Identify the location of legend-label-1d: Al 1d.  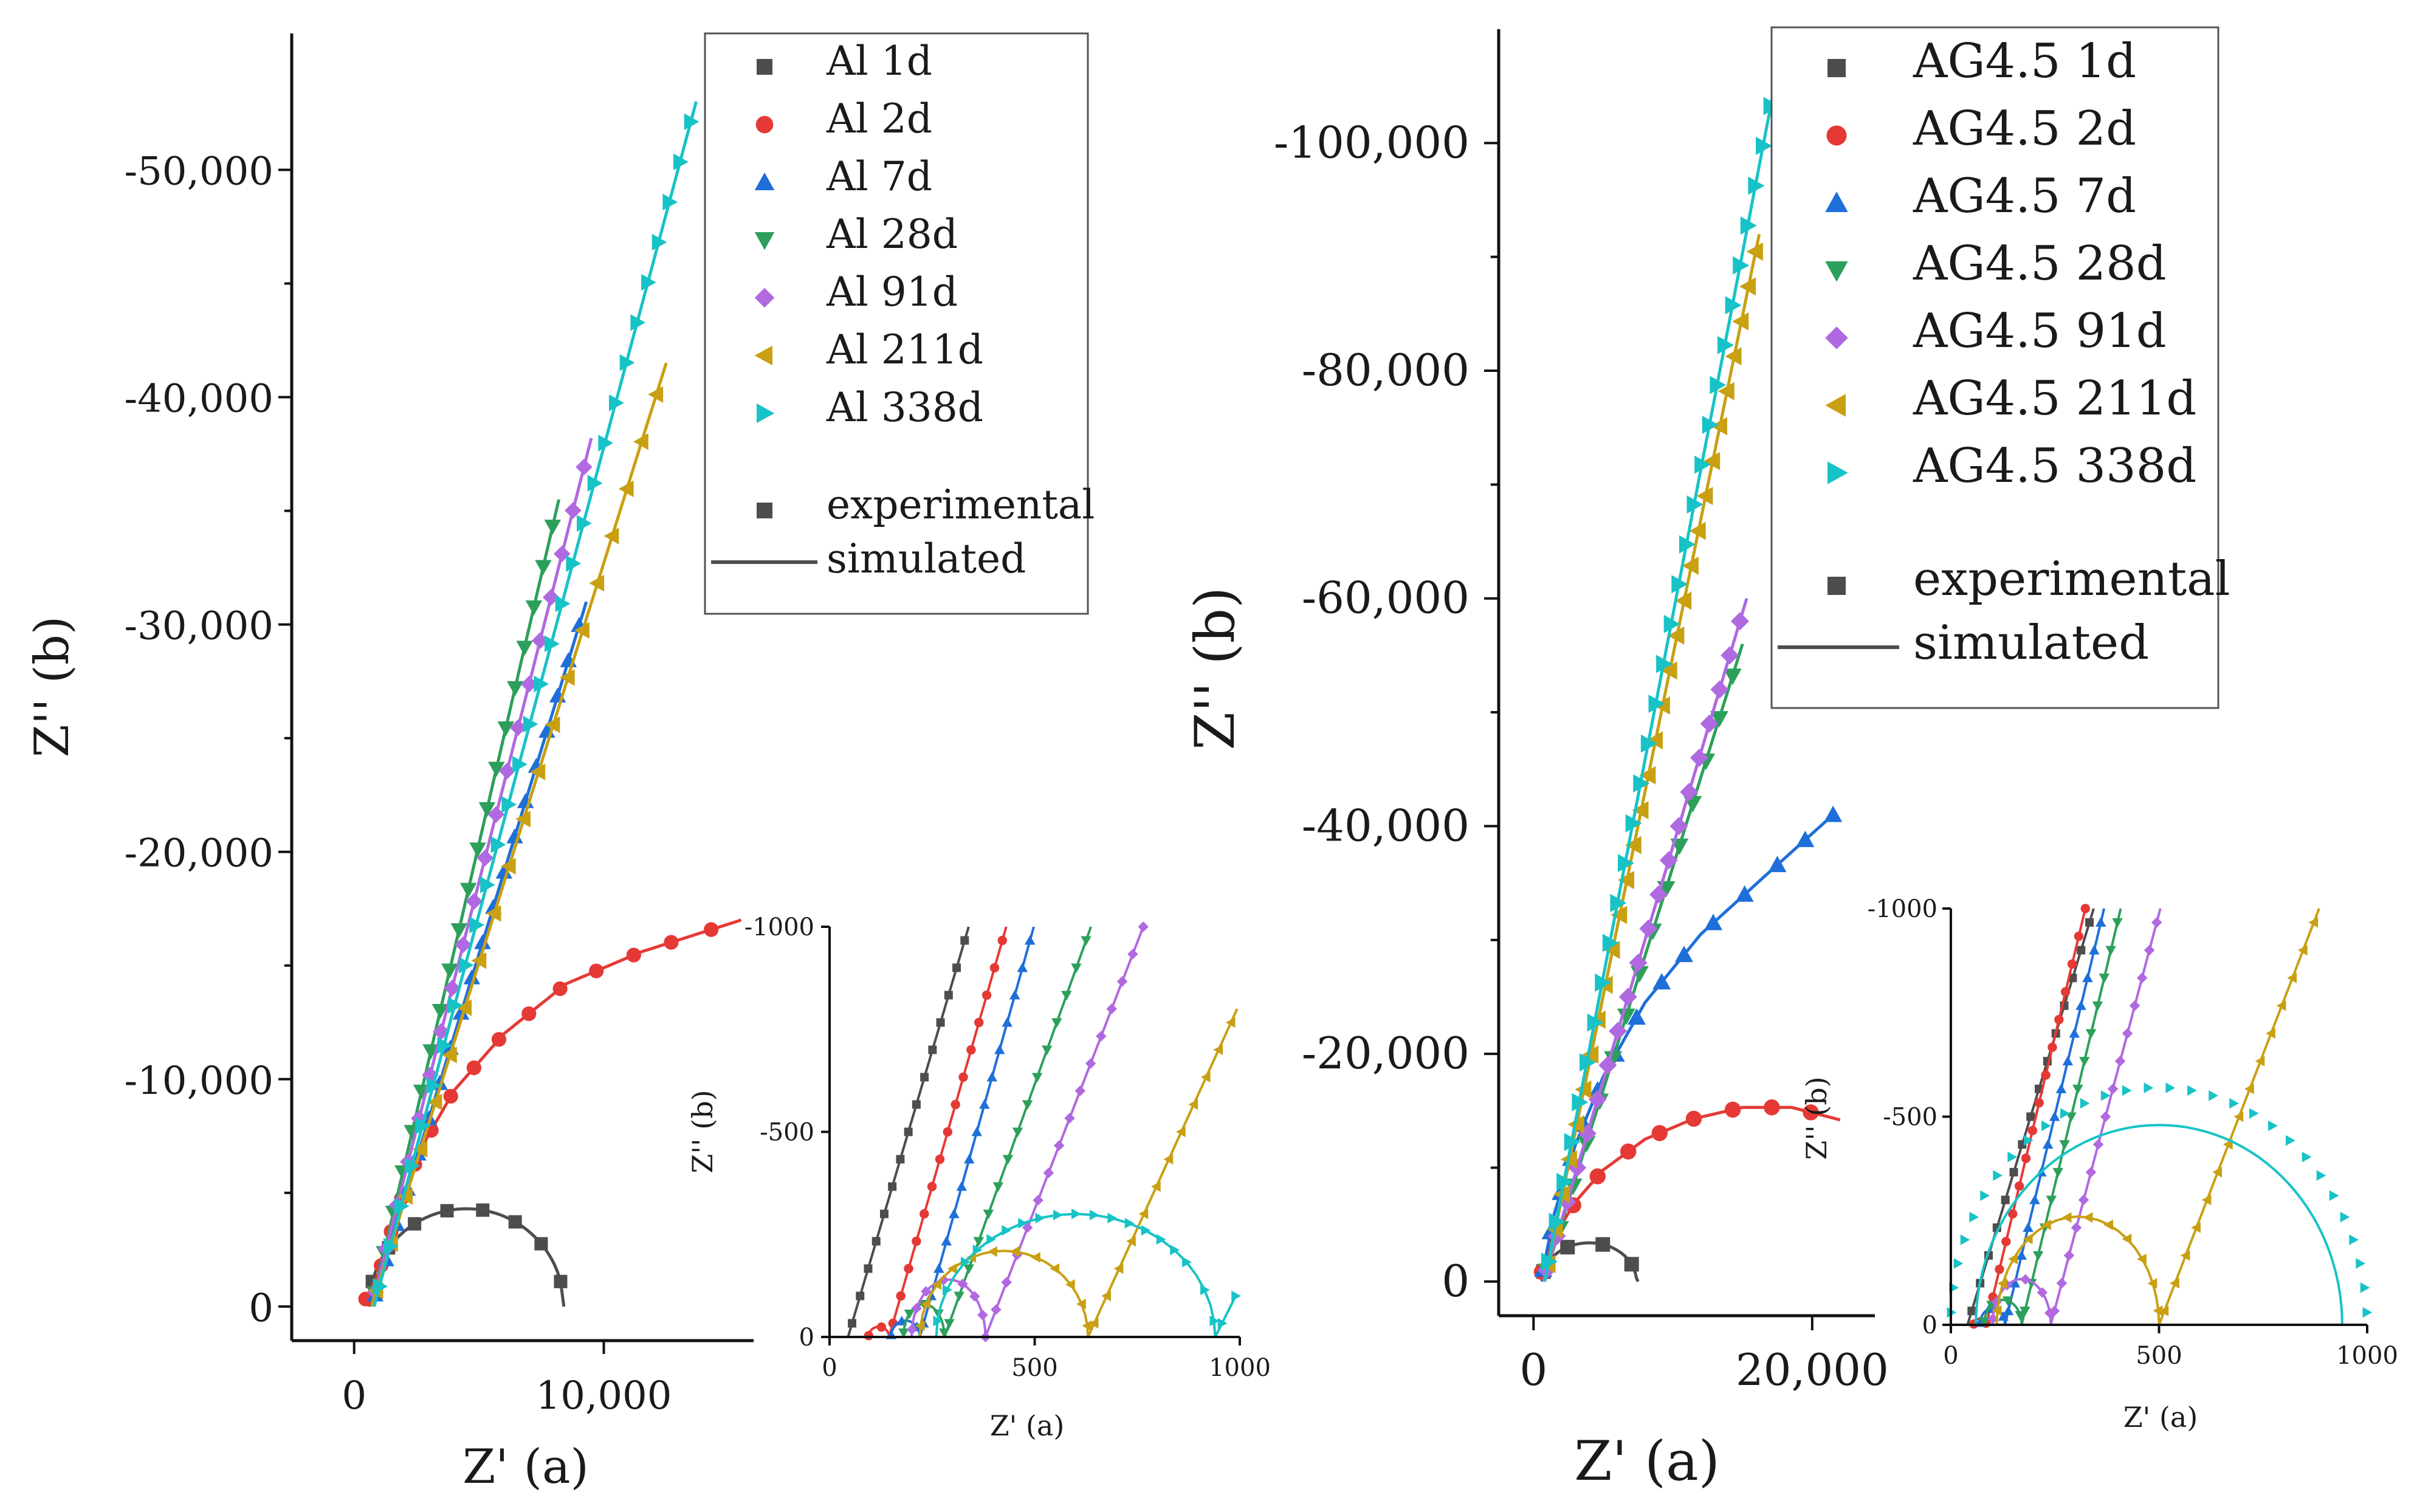
(879, 61).